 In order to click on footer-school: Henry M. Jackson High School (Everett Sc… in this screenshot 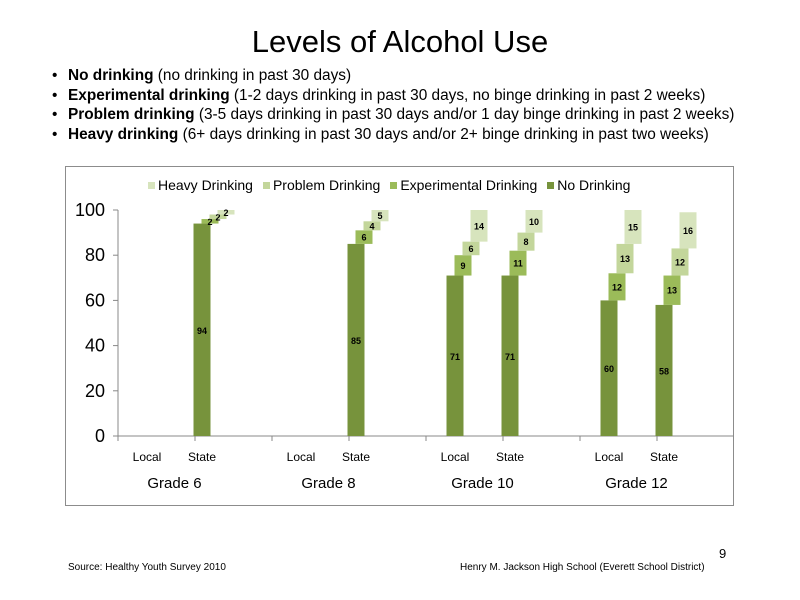, I will do `click(582, 567)`.